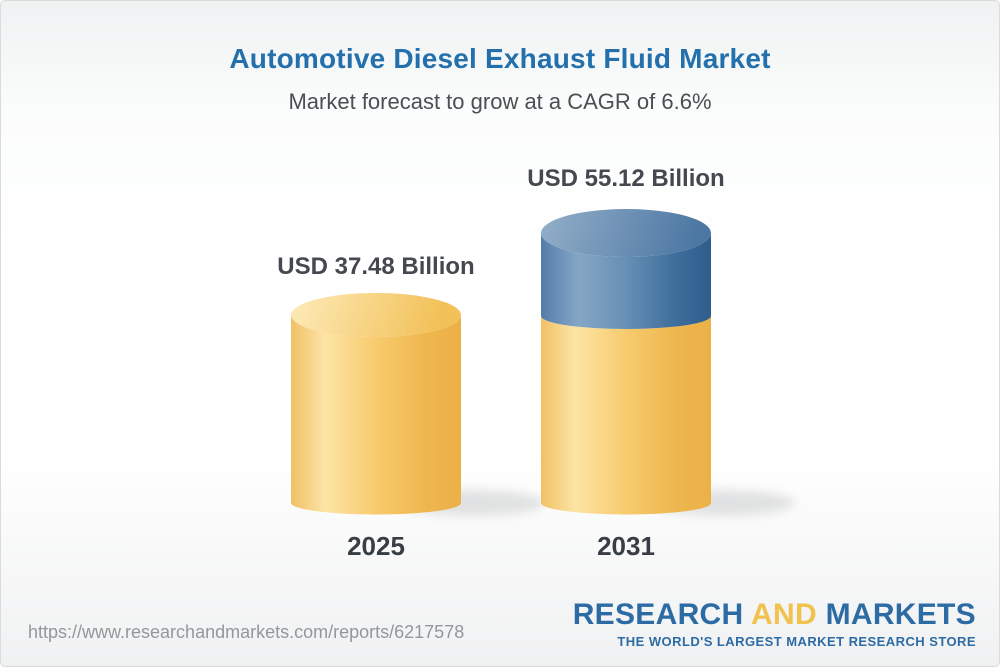  Describe the element at coordinates (626, 546) in the screenshot. I see `category-label-2031: 2031` at that location.